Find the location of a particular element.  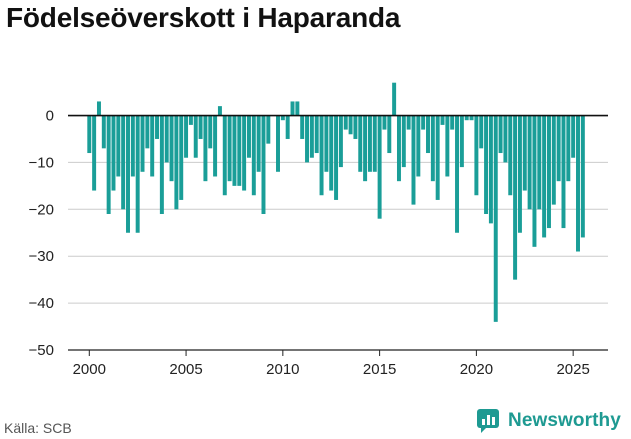

x-axis: 2000 2005 2010 2015 2020 2025 is located at coordinates (338, 363).